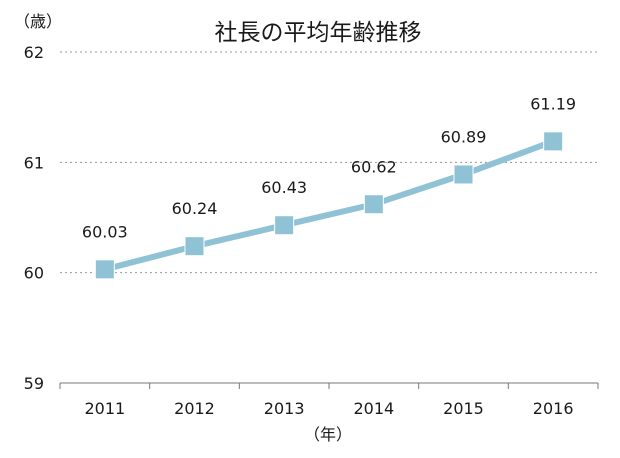 This screenshot has height=458, width=620. I want to click on y-tick-label: 61, so click(34, 162).